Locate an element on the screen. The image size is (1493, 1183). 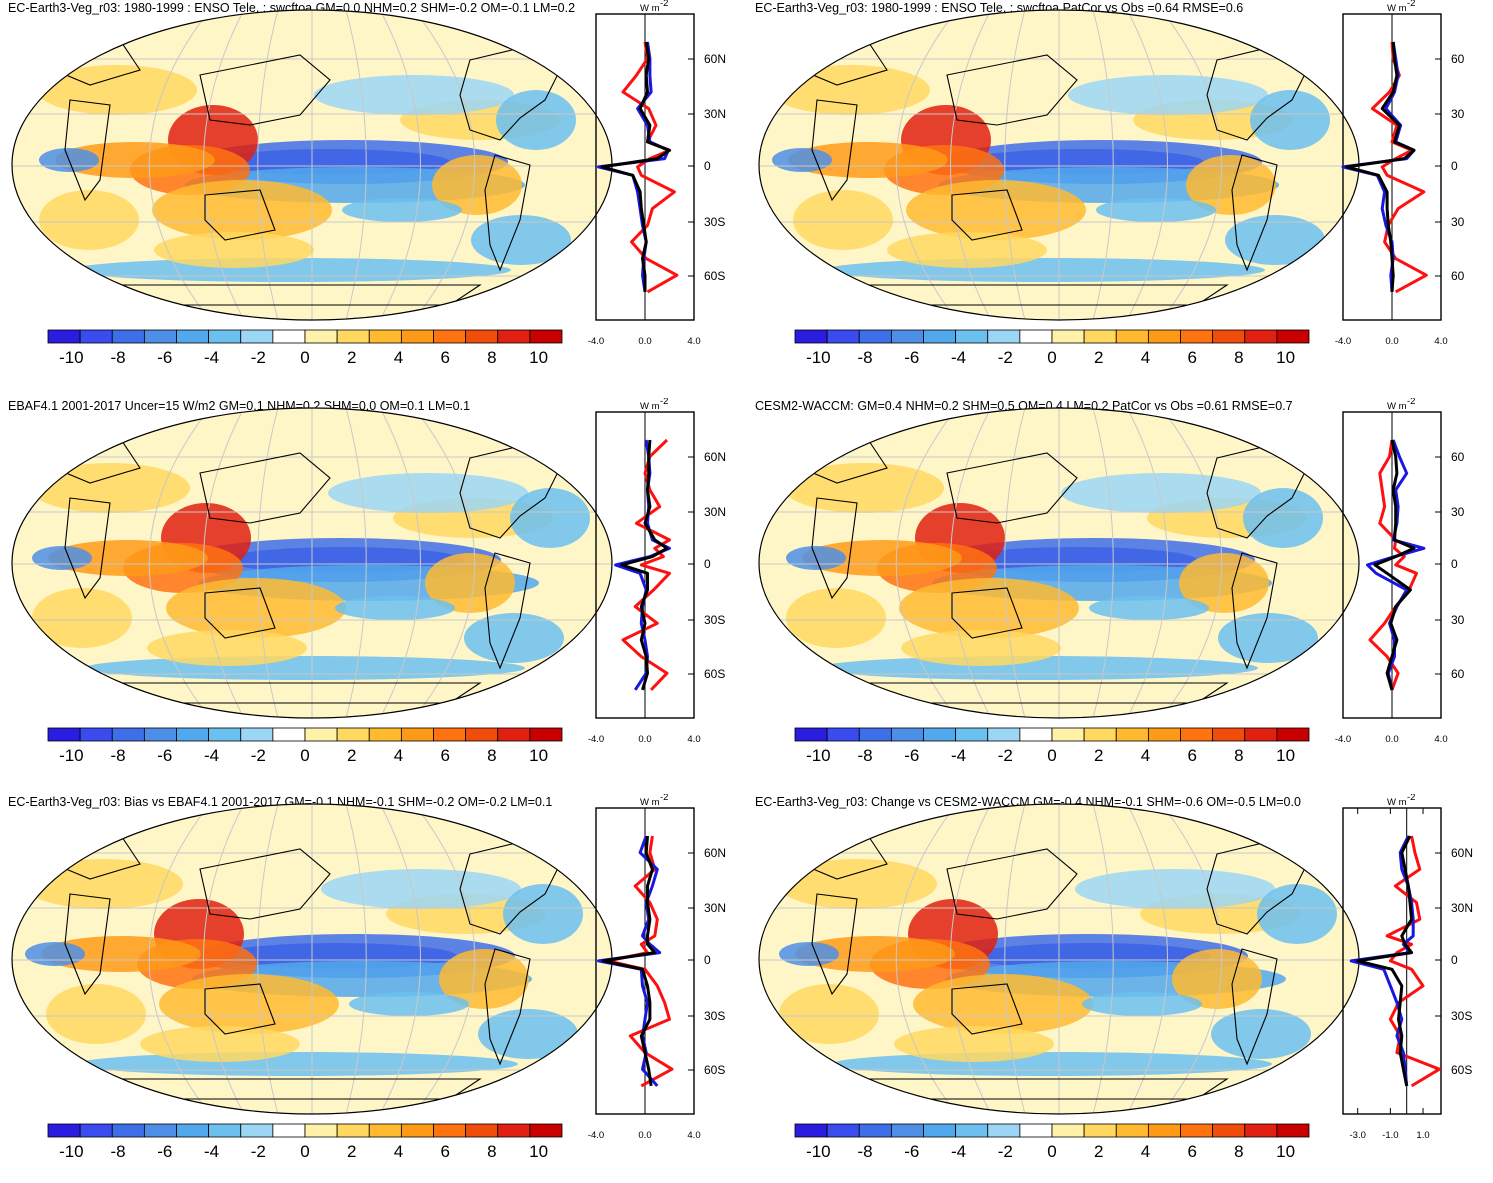
zonal-xtick-label: 1.0 is located at coordinates (1422, 1135).